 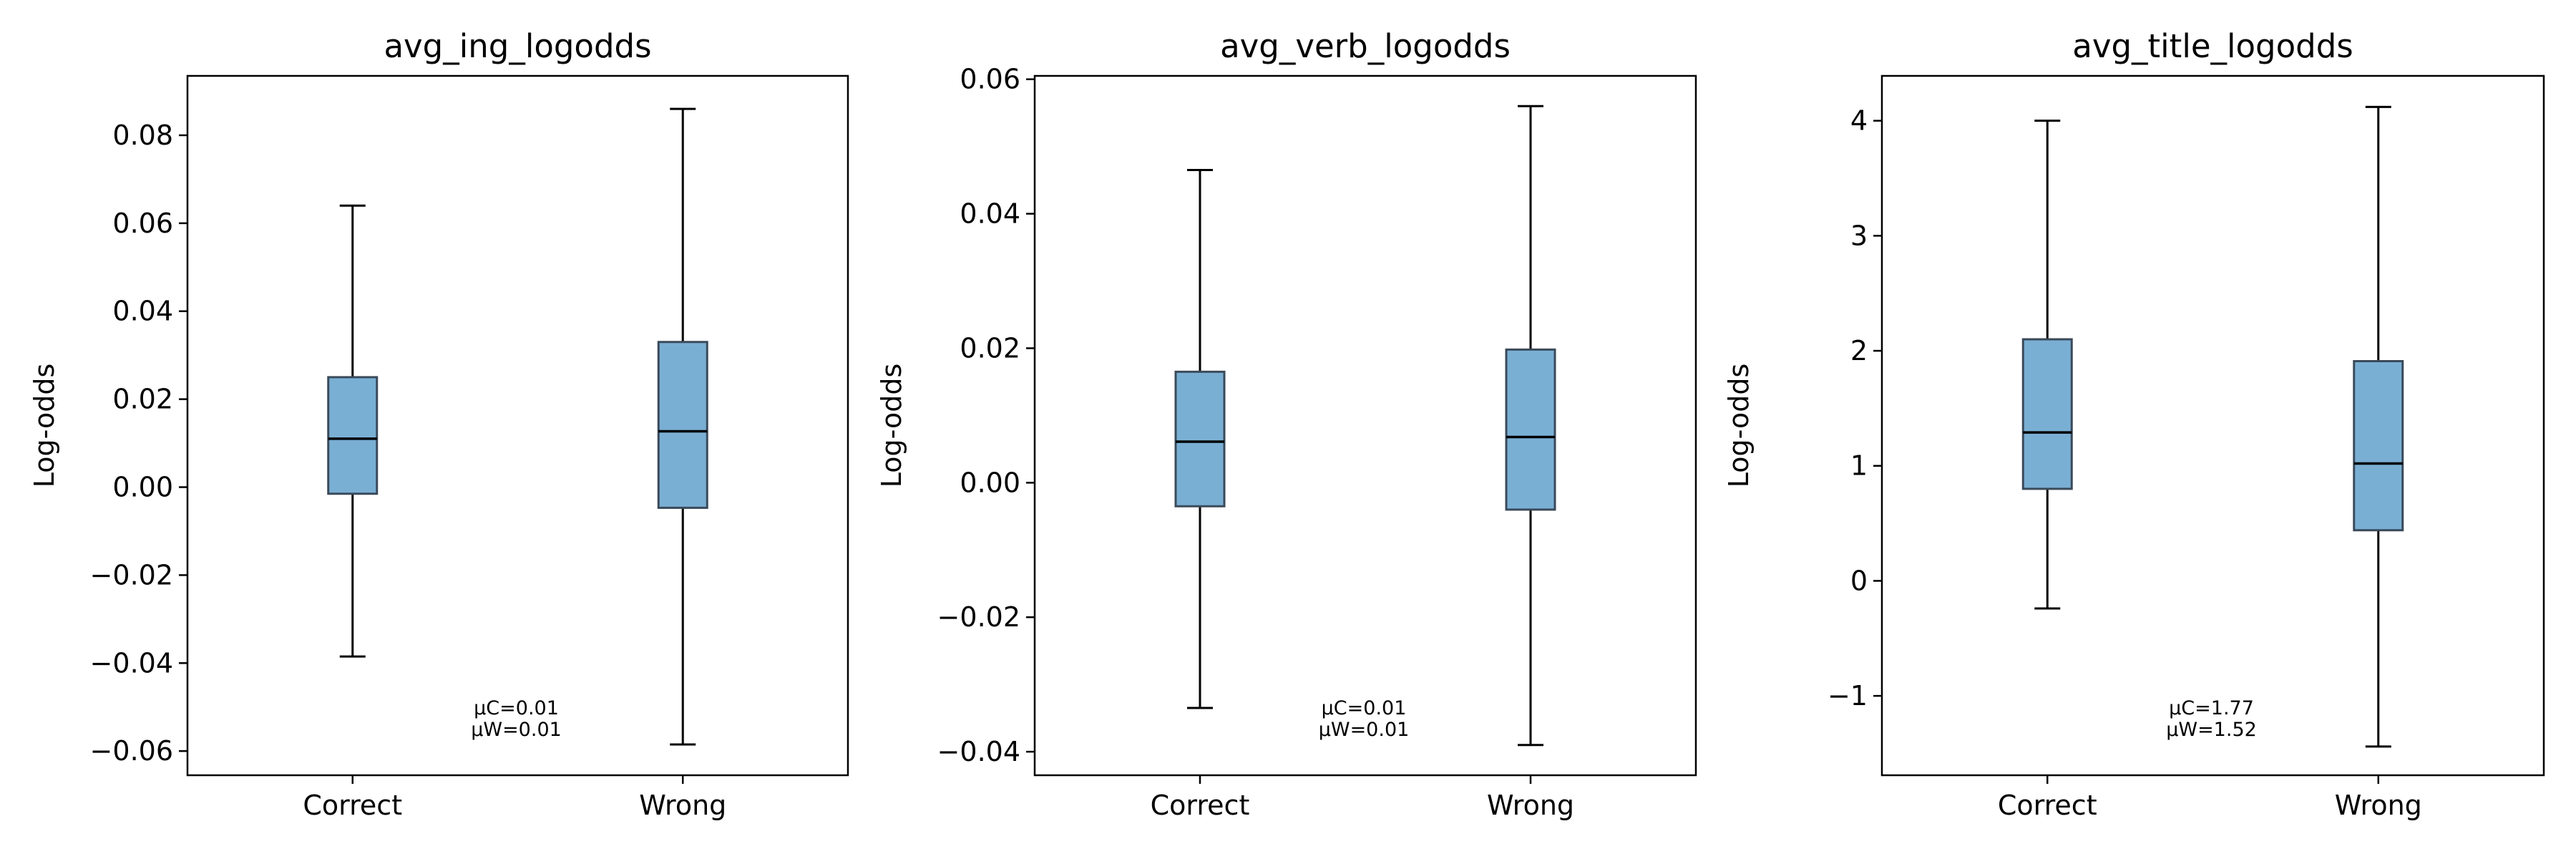 I want to click on y-tick-label: 0.08, so click(x=142, y=135).